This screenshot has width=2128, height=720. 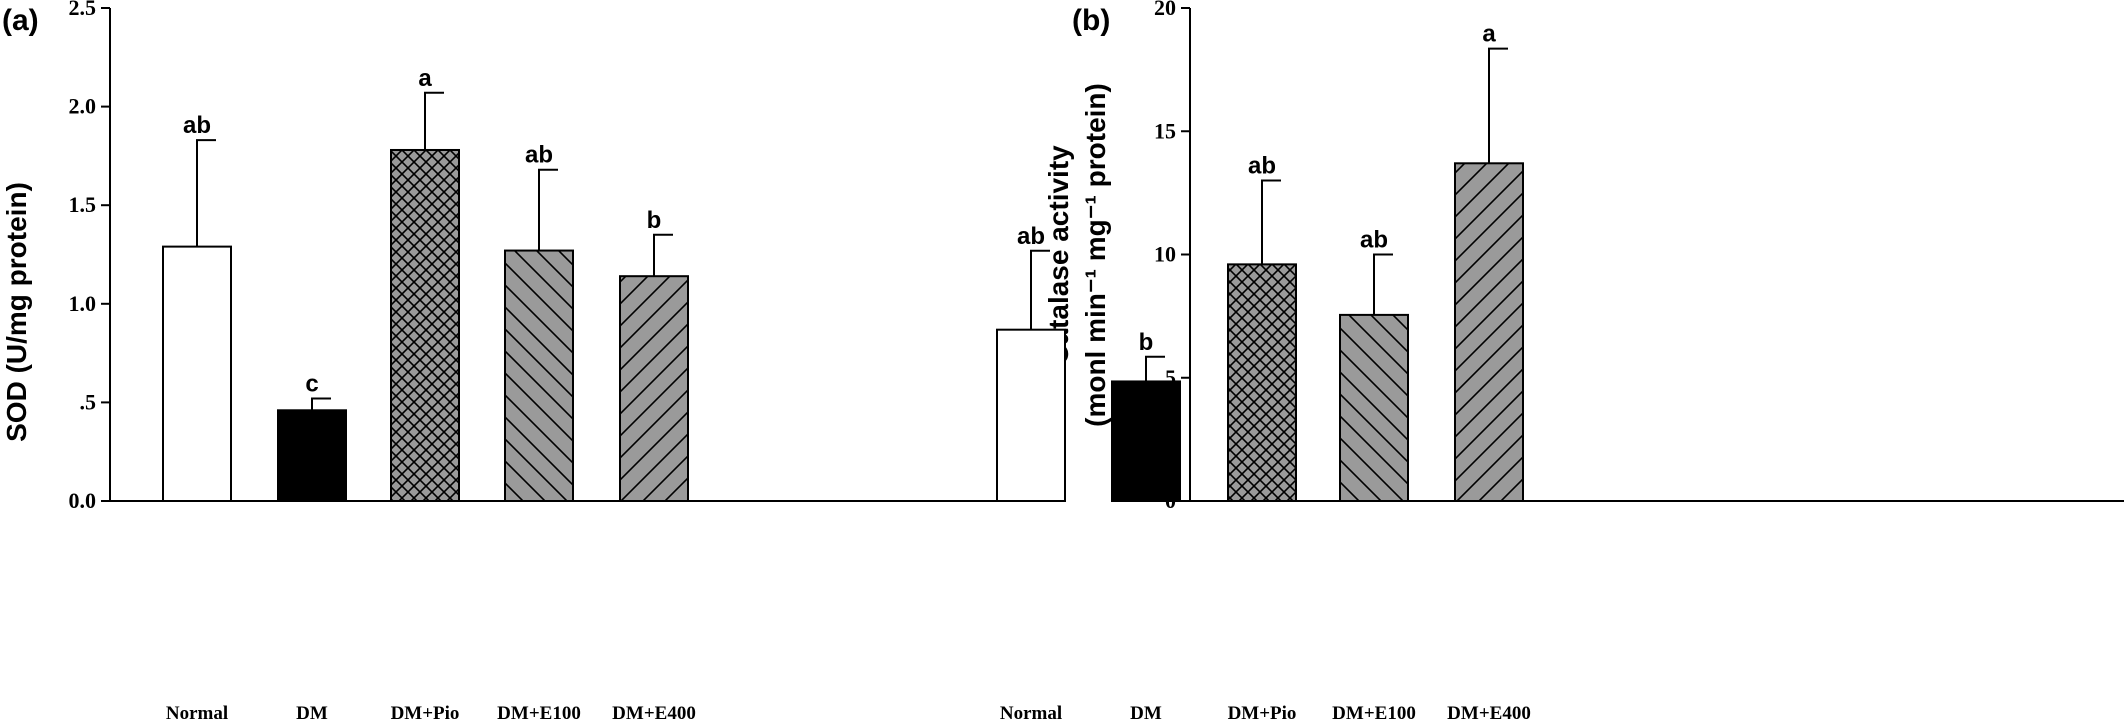 I want to click on panel-a-bar-dm, so click(x=312, y=455).